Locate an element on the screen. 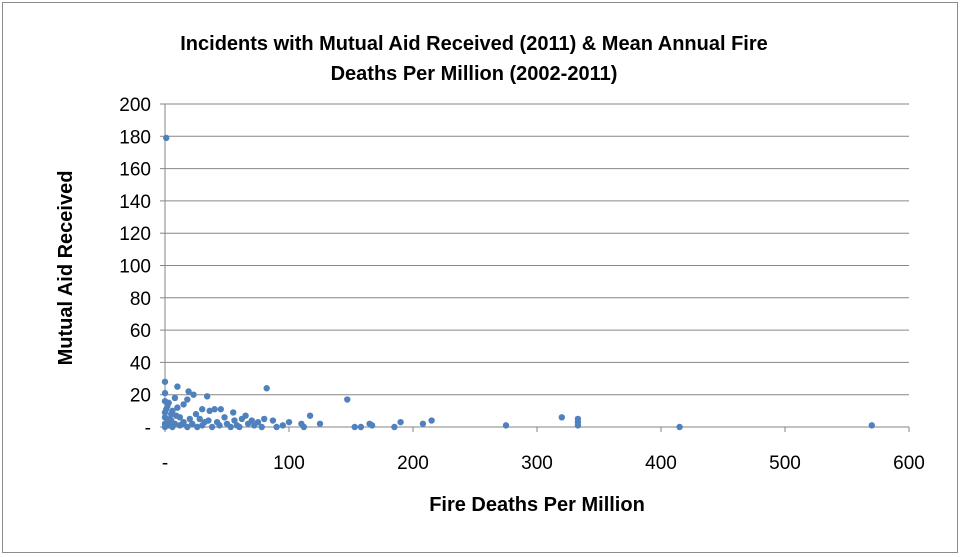 This screenshot has height=557, width=962. y-tick-label: 140 is located at coordinates (135, 202).